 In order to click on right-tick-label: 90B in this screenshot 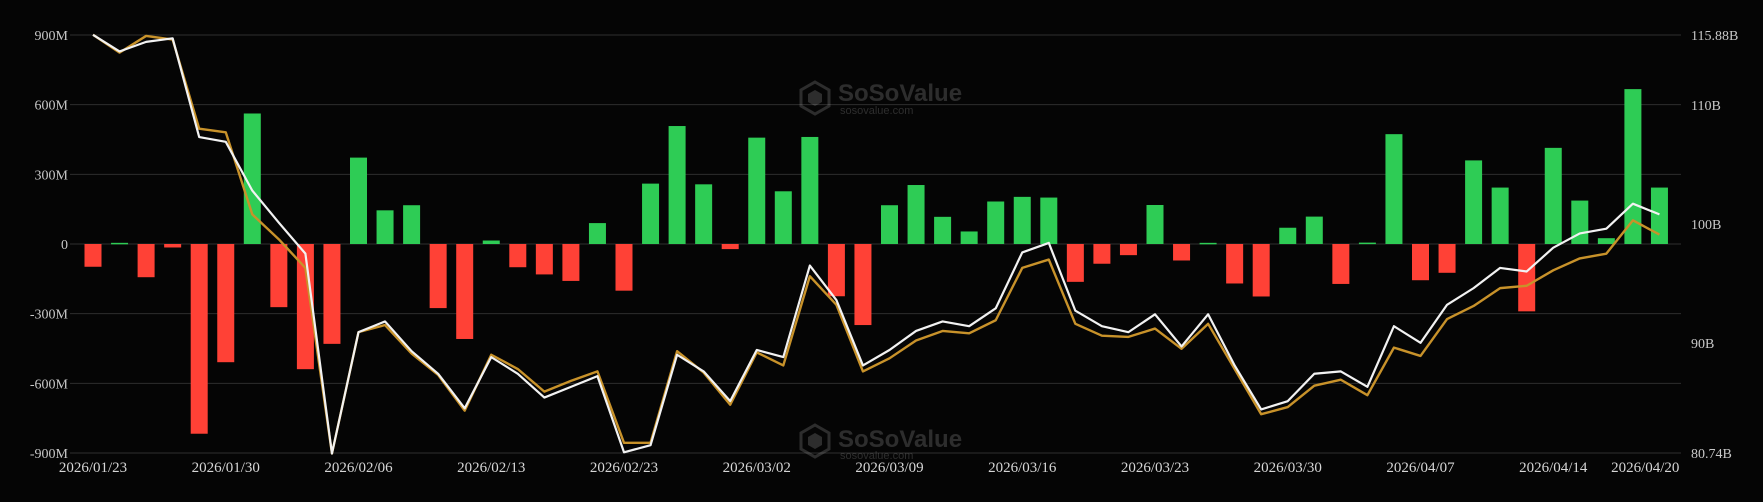, I will do `click(1702, 344)`.